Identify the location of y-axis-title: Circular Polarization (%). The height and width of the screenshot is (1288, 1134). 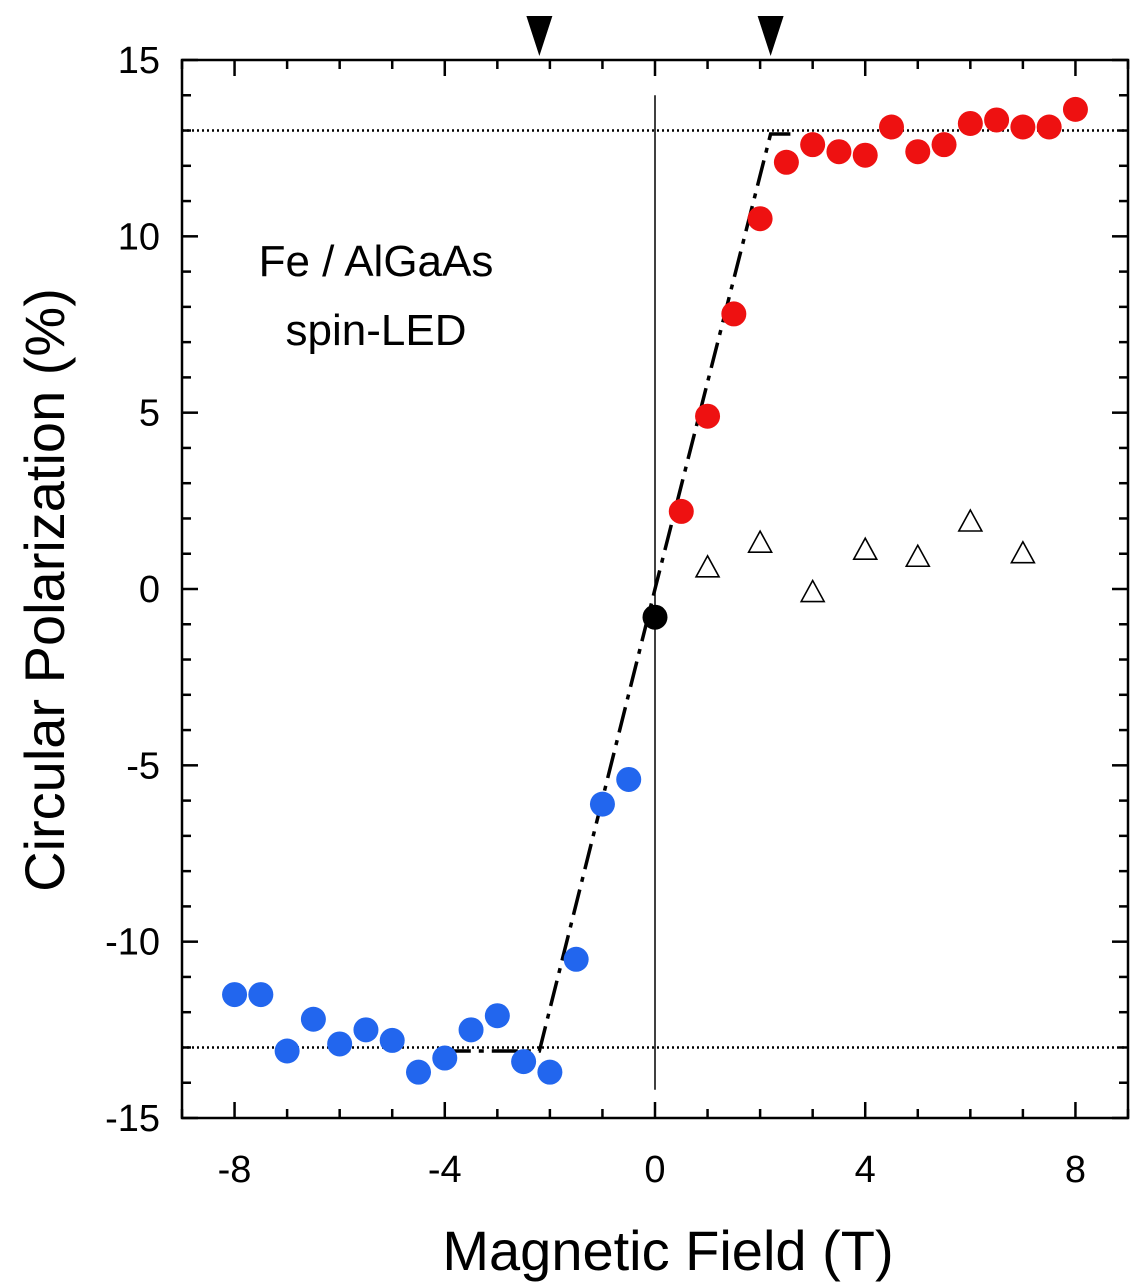
(44, 590).